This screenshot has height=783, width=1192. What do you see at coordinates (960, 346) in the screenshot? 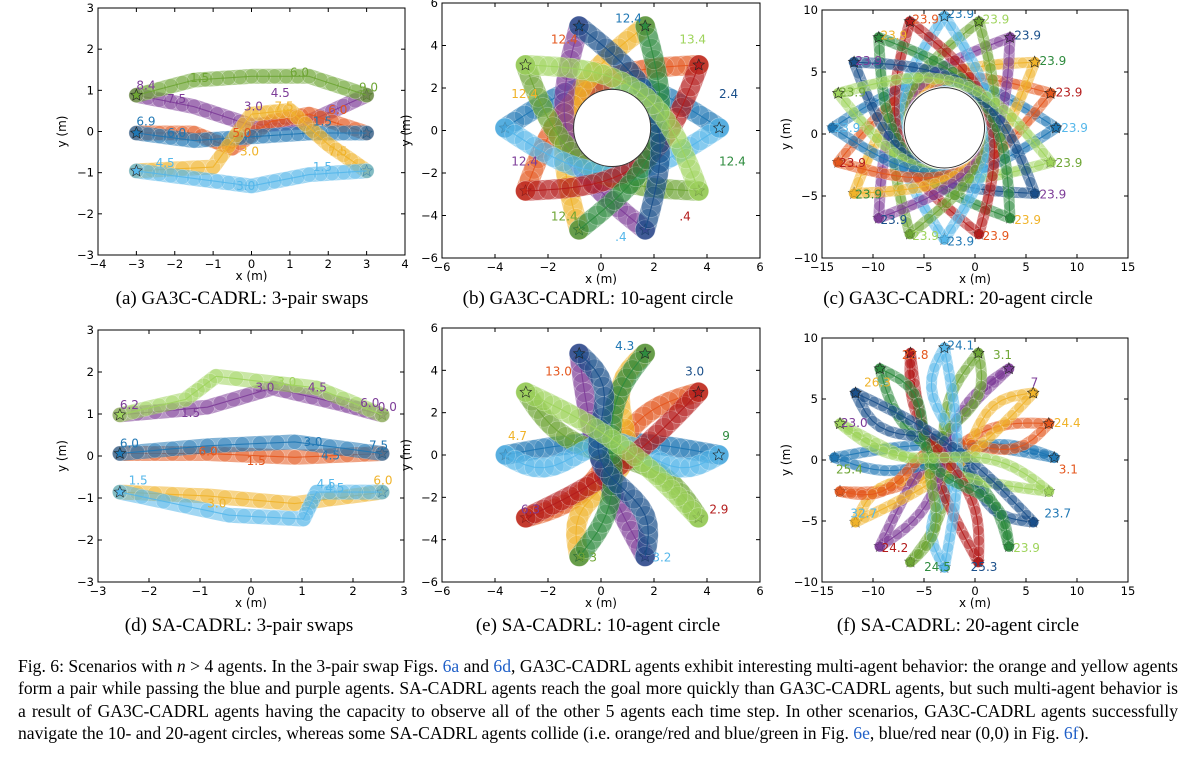
I see `time-annotation: 24.1` at bounding box center [960, 346].